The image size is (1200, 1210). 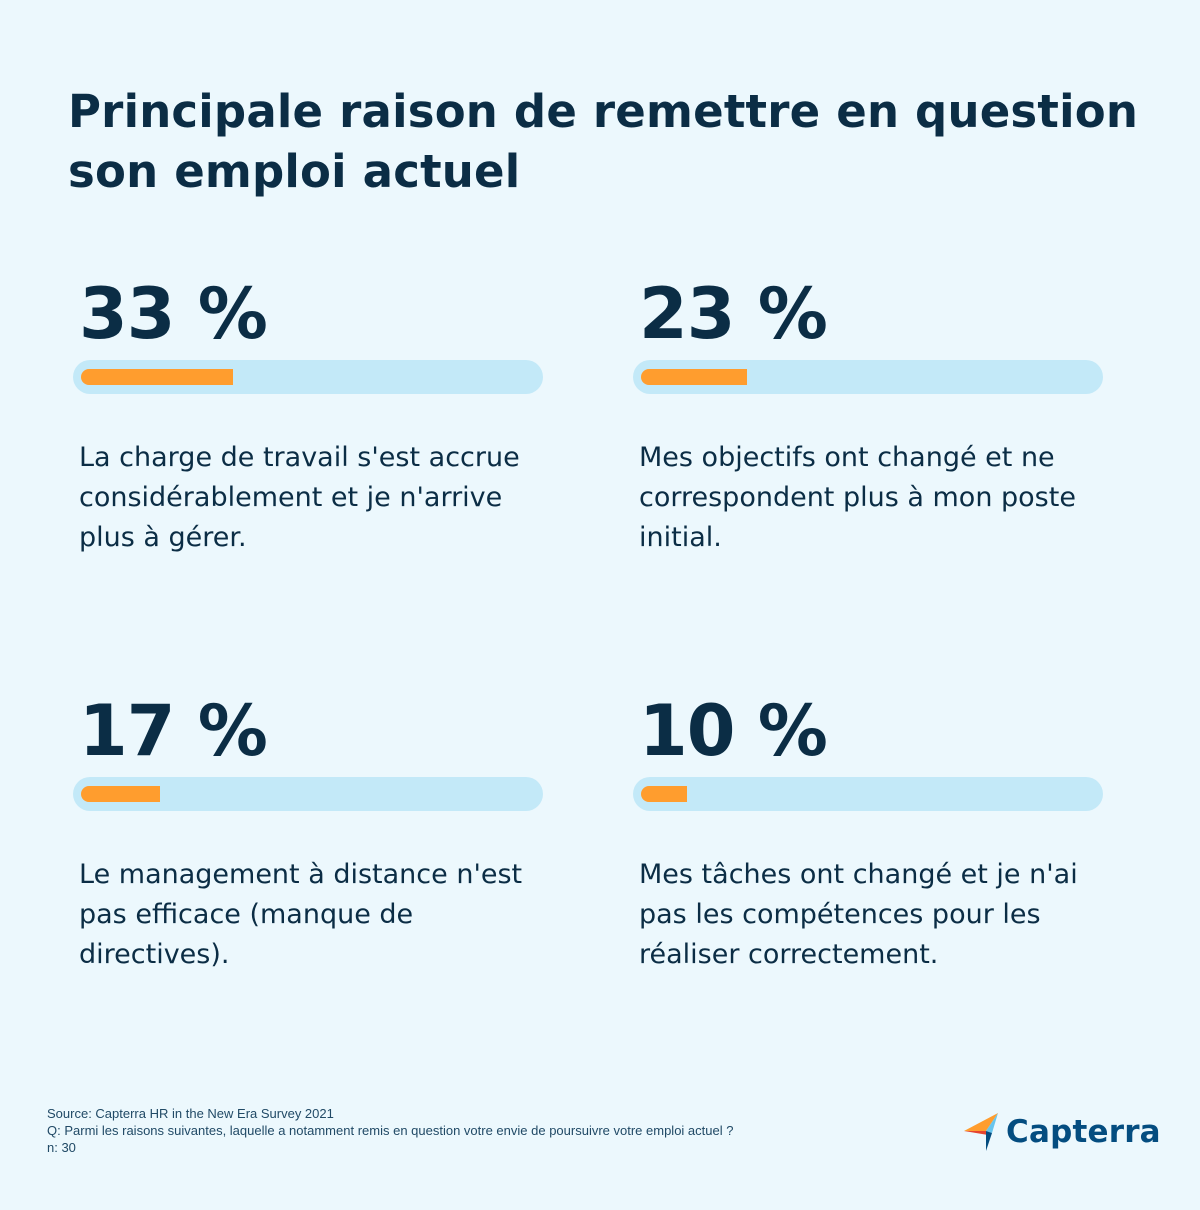 I want to click on capterra-logo: Capterra, so click(x=1061, y=1132).